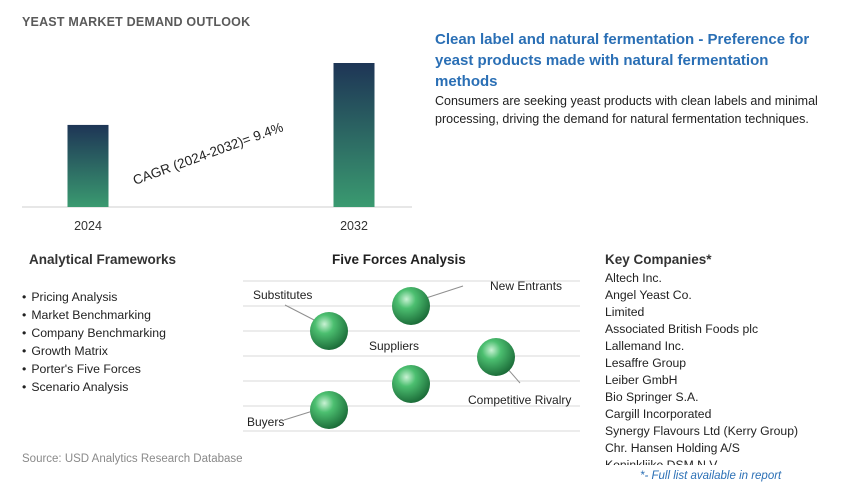 The width and height of the screenshot is (847, 488). I want to click on company-item: Synergy Flavours Ltd (Kerry Group), so click(702, 431).